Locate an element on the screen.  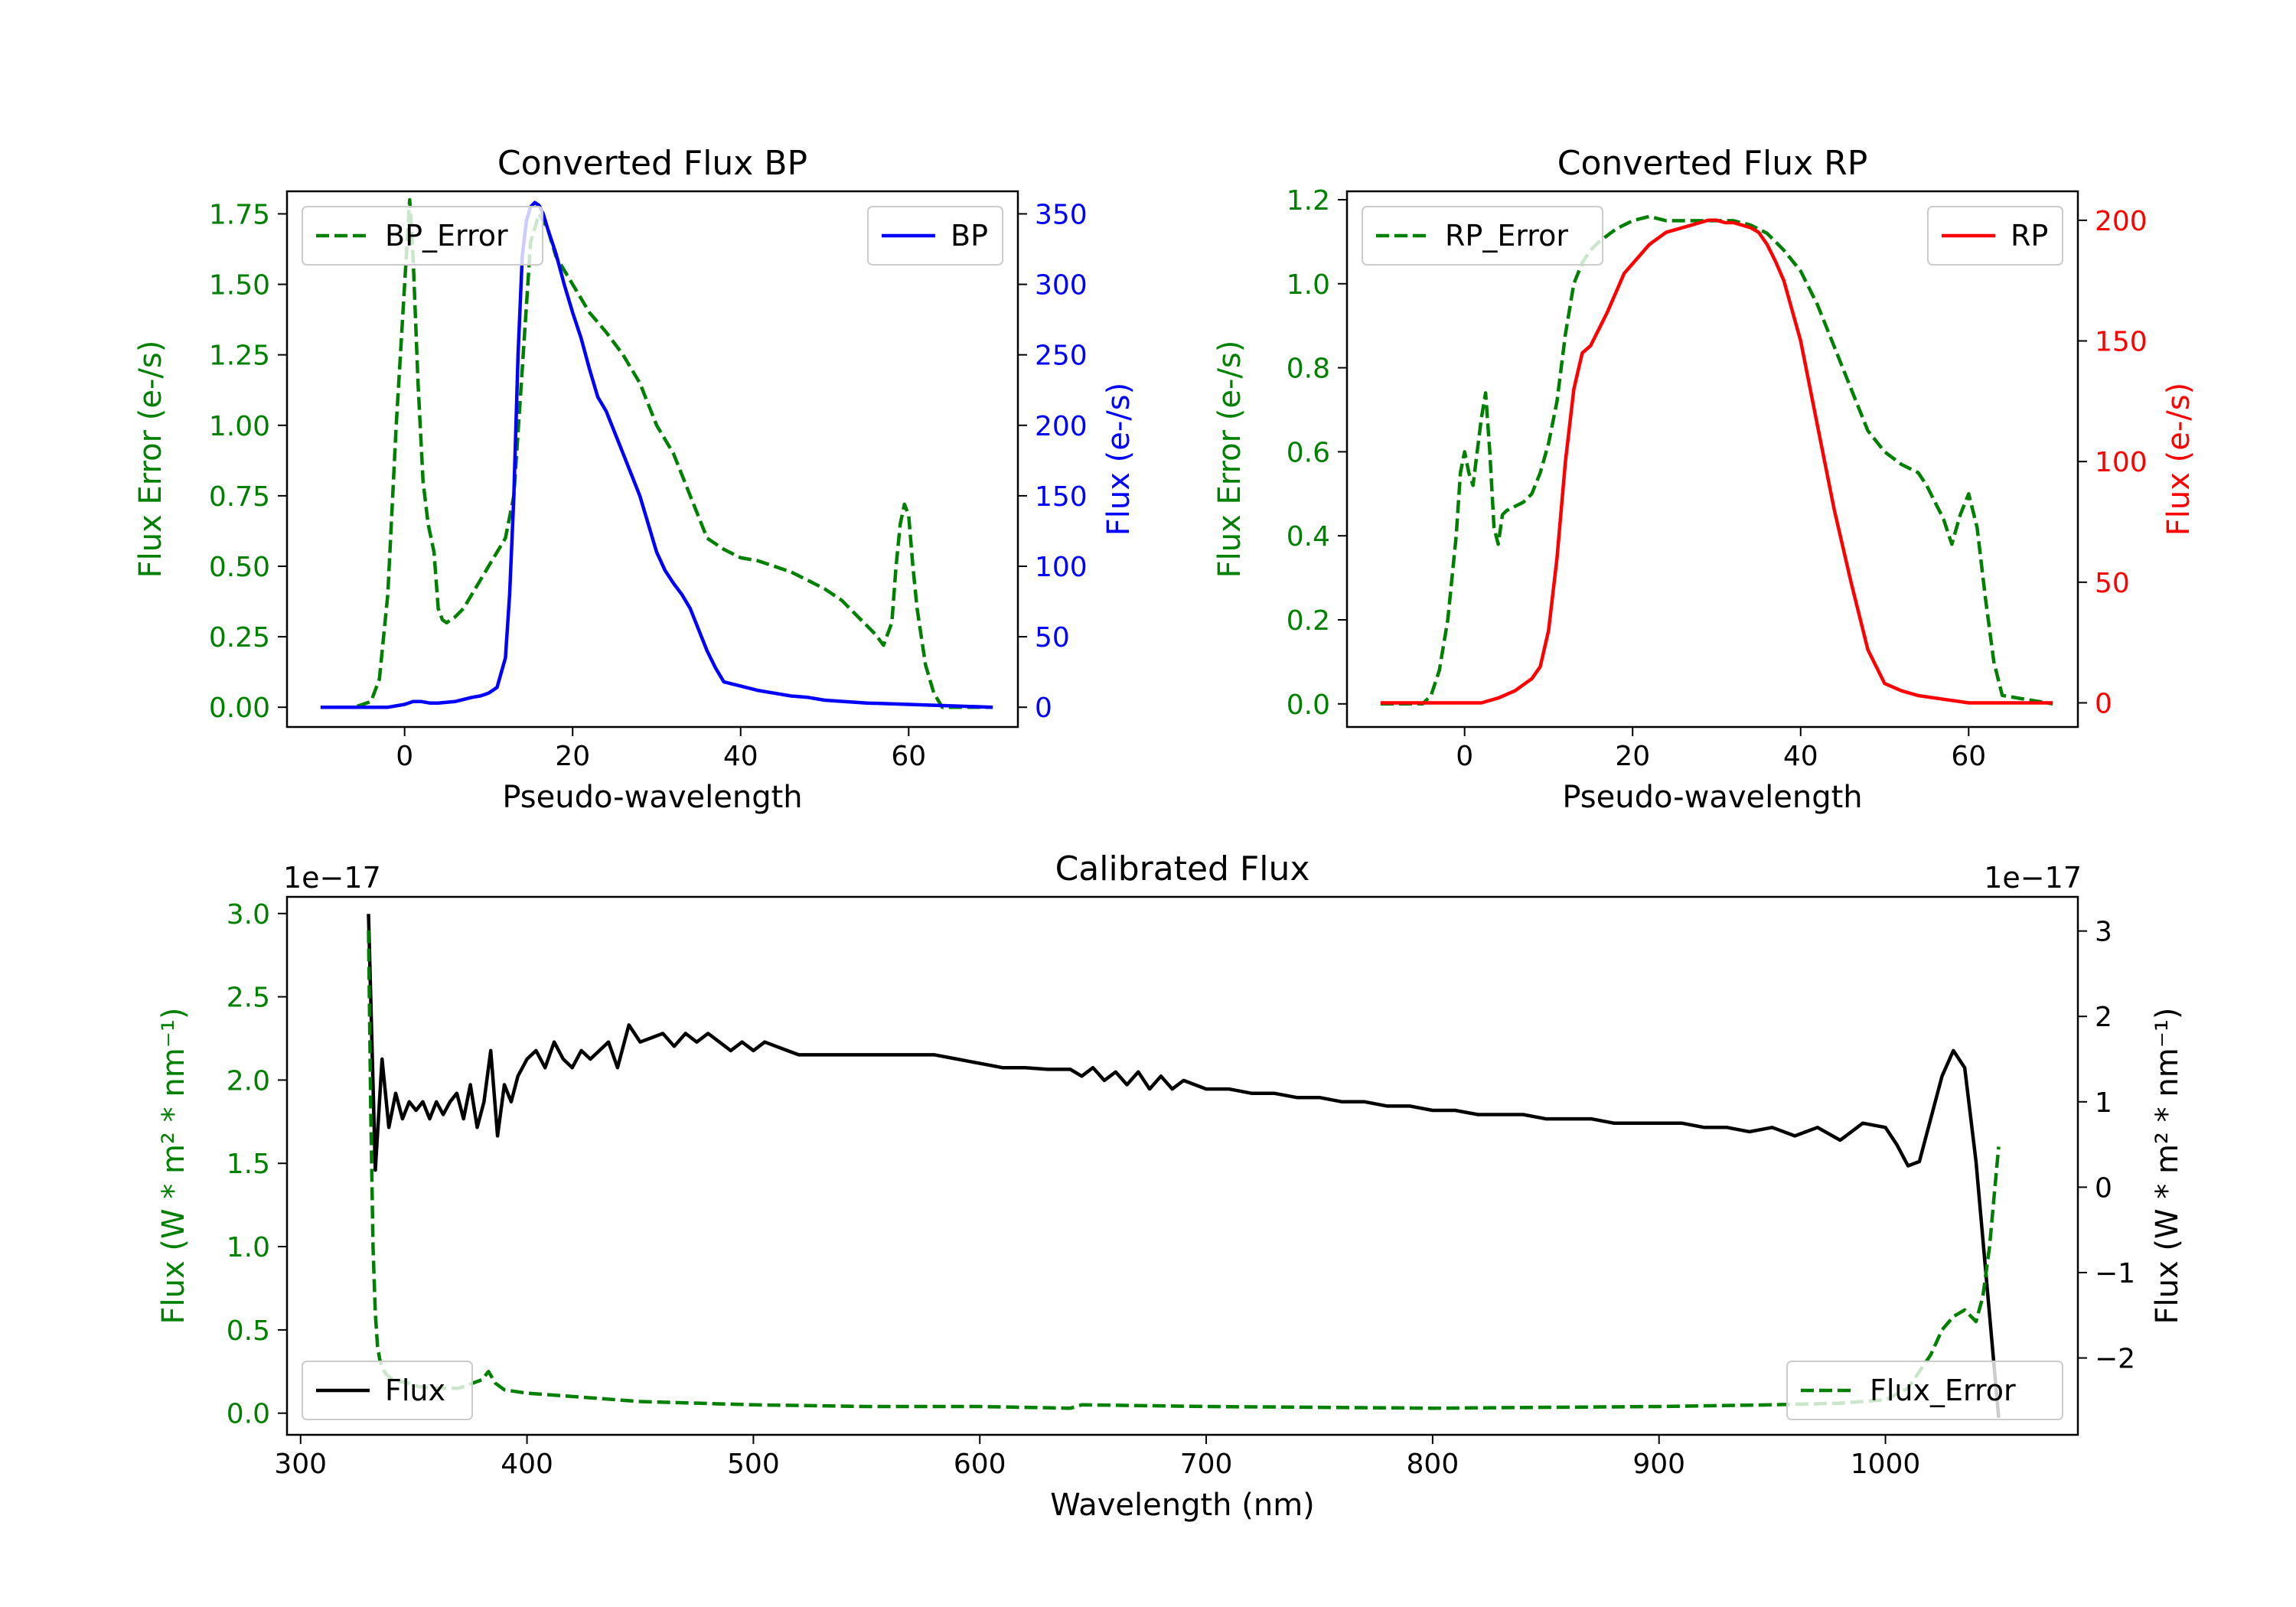
legend-label: BP_Error is located at coordinates (446, 236).